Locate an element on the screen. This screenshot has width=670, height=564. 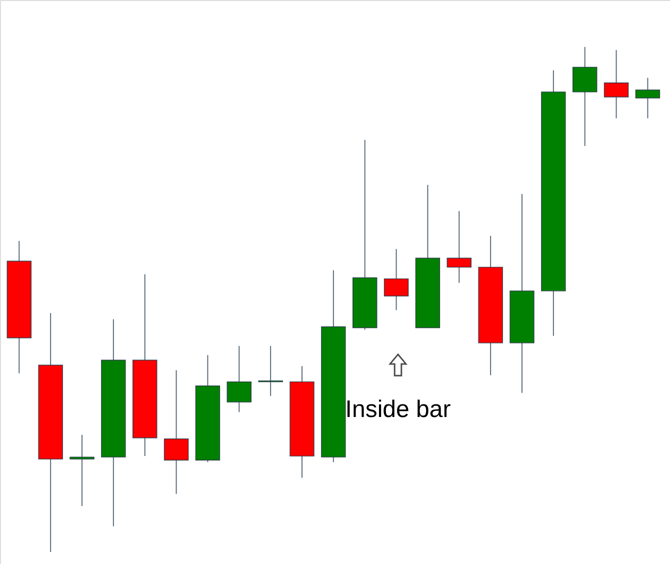
annotation: Inside bar is located at coordinates (398, 409).